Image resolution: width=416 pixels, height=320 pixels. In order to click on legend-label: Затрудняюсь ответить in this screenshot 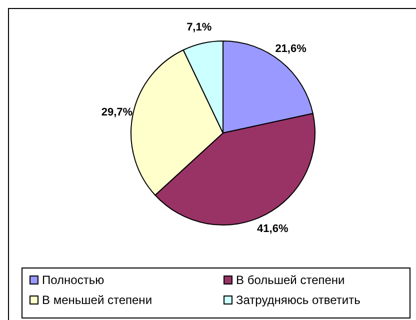, I will do `click(298, 300)`.